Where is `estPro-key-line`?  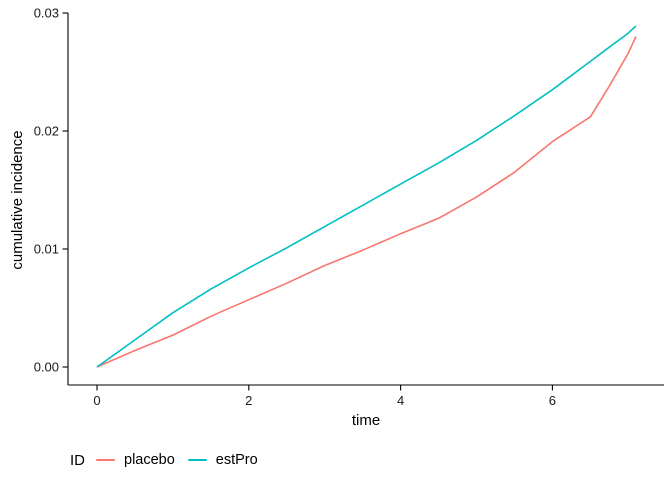
estPro-key-line is located at coordinates (197, 460).